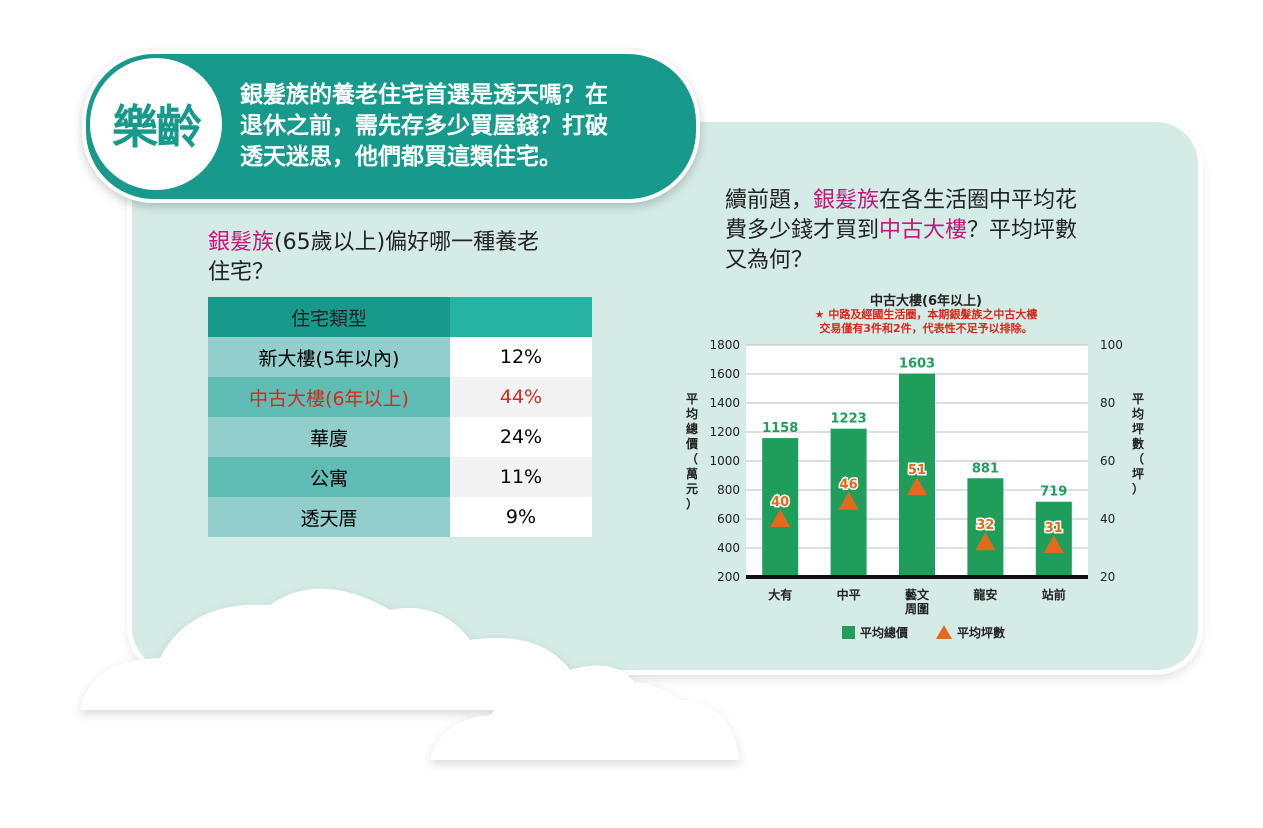 This screenshot has width=1263, height=828. I want to click on y-left-axis-label-char: 萬, so click(692, 473).